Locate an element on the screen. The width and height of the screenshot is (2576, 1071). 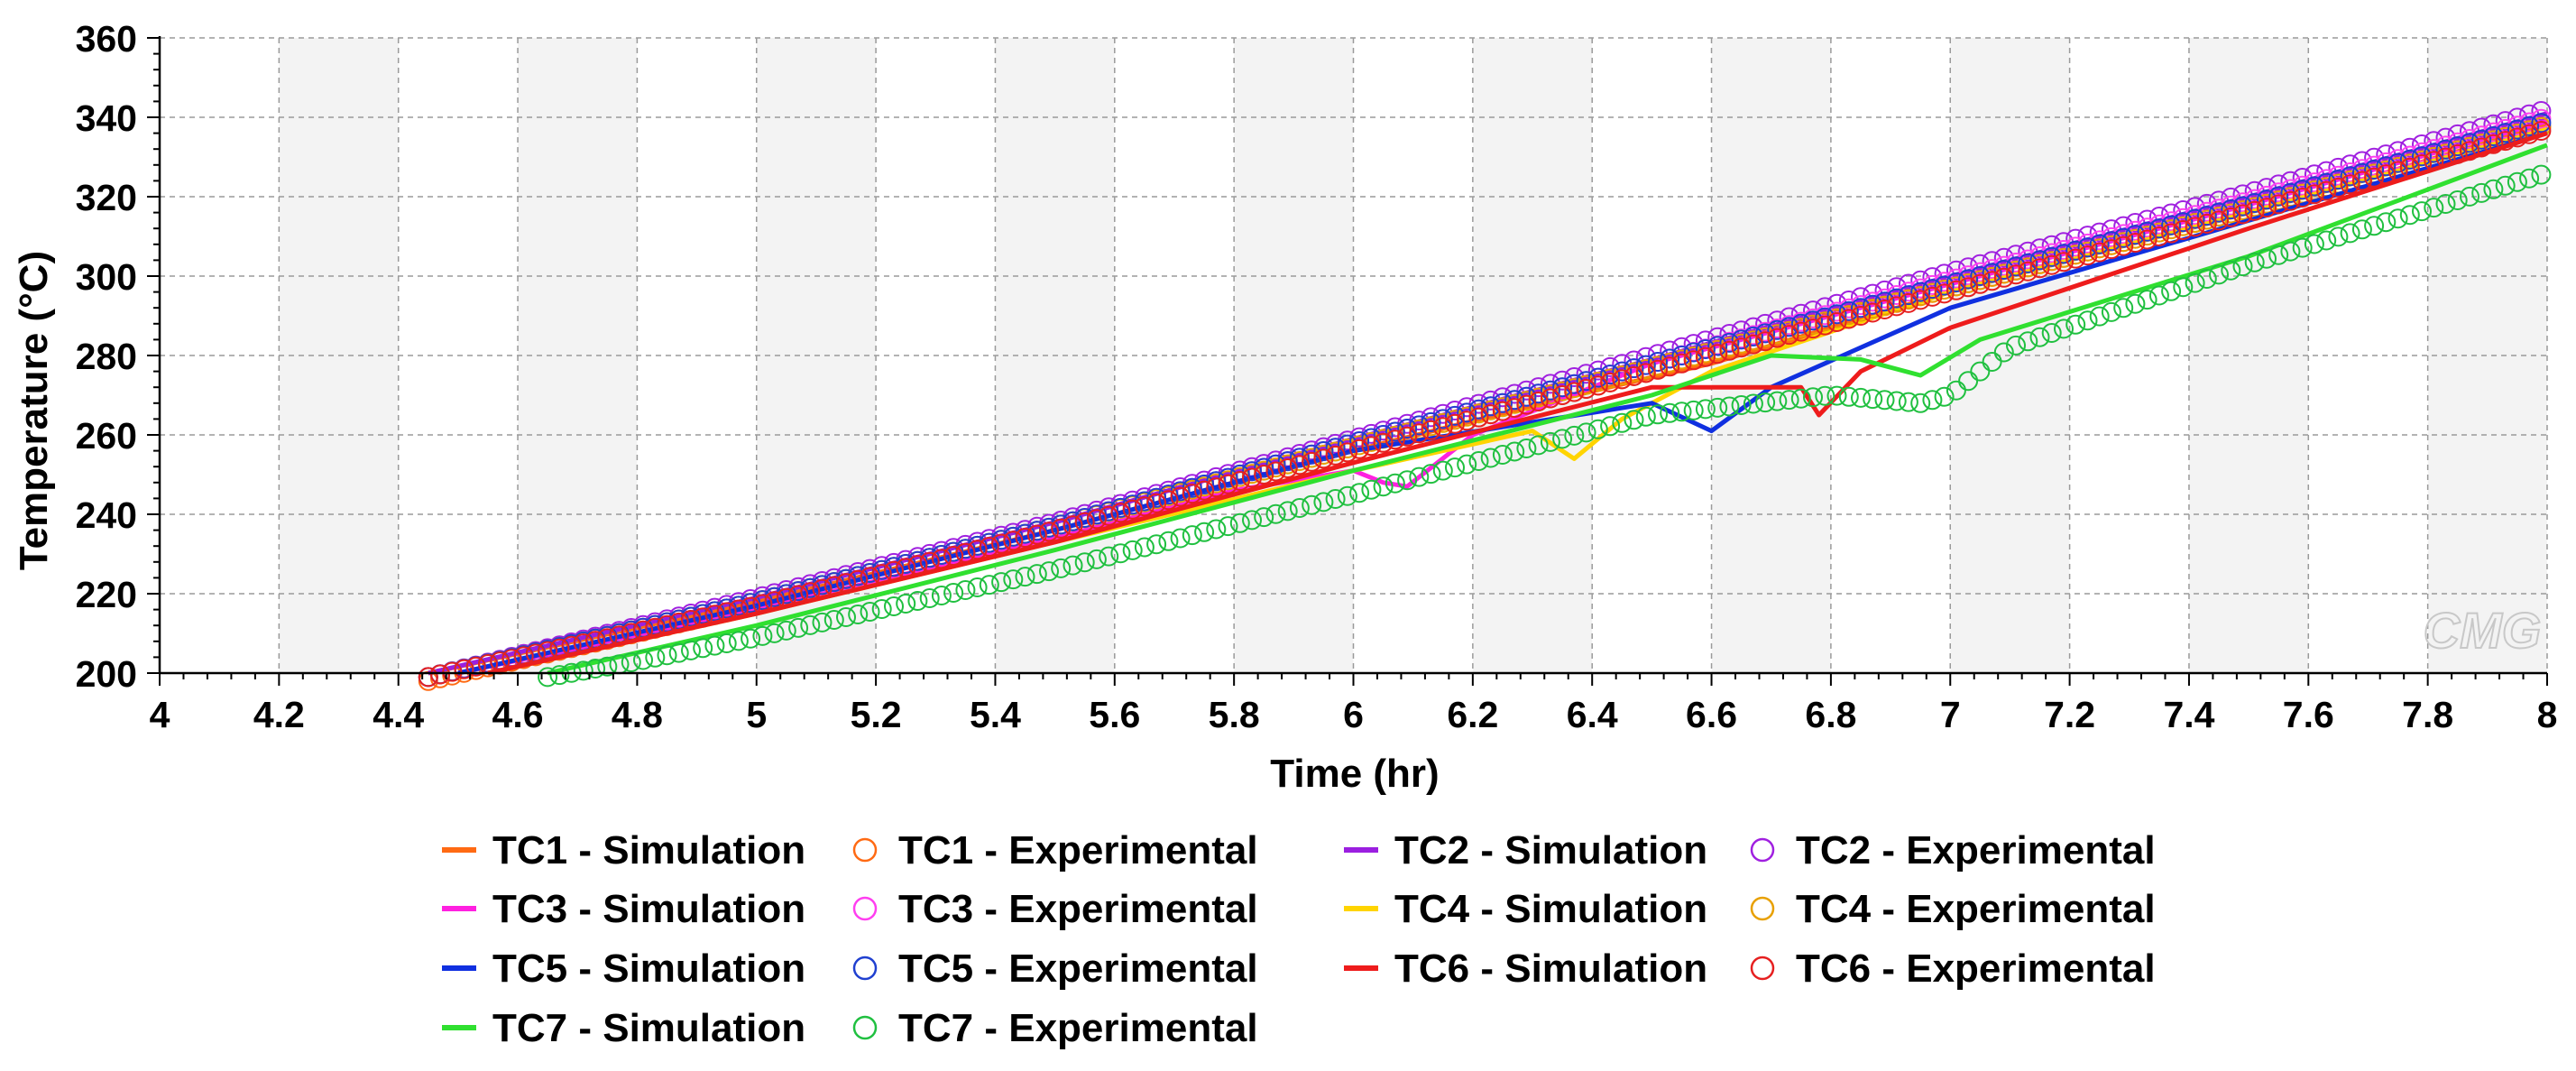
y-tick-label: 360 is located at coordinates (107, 39).